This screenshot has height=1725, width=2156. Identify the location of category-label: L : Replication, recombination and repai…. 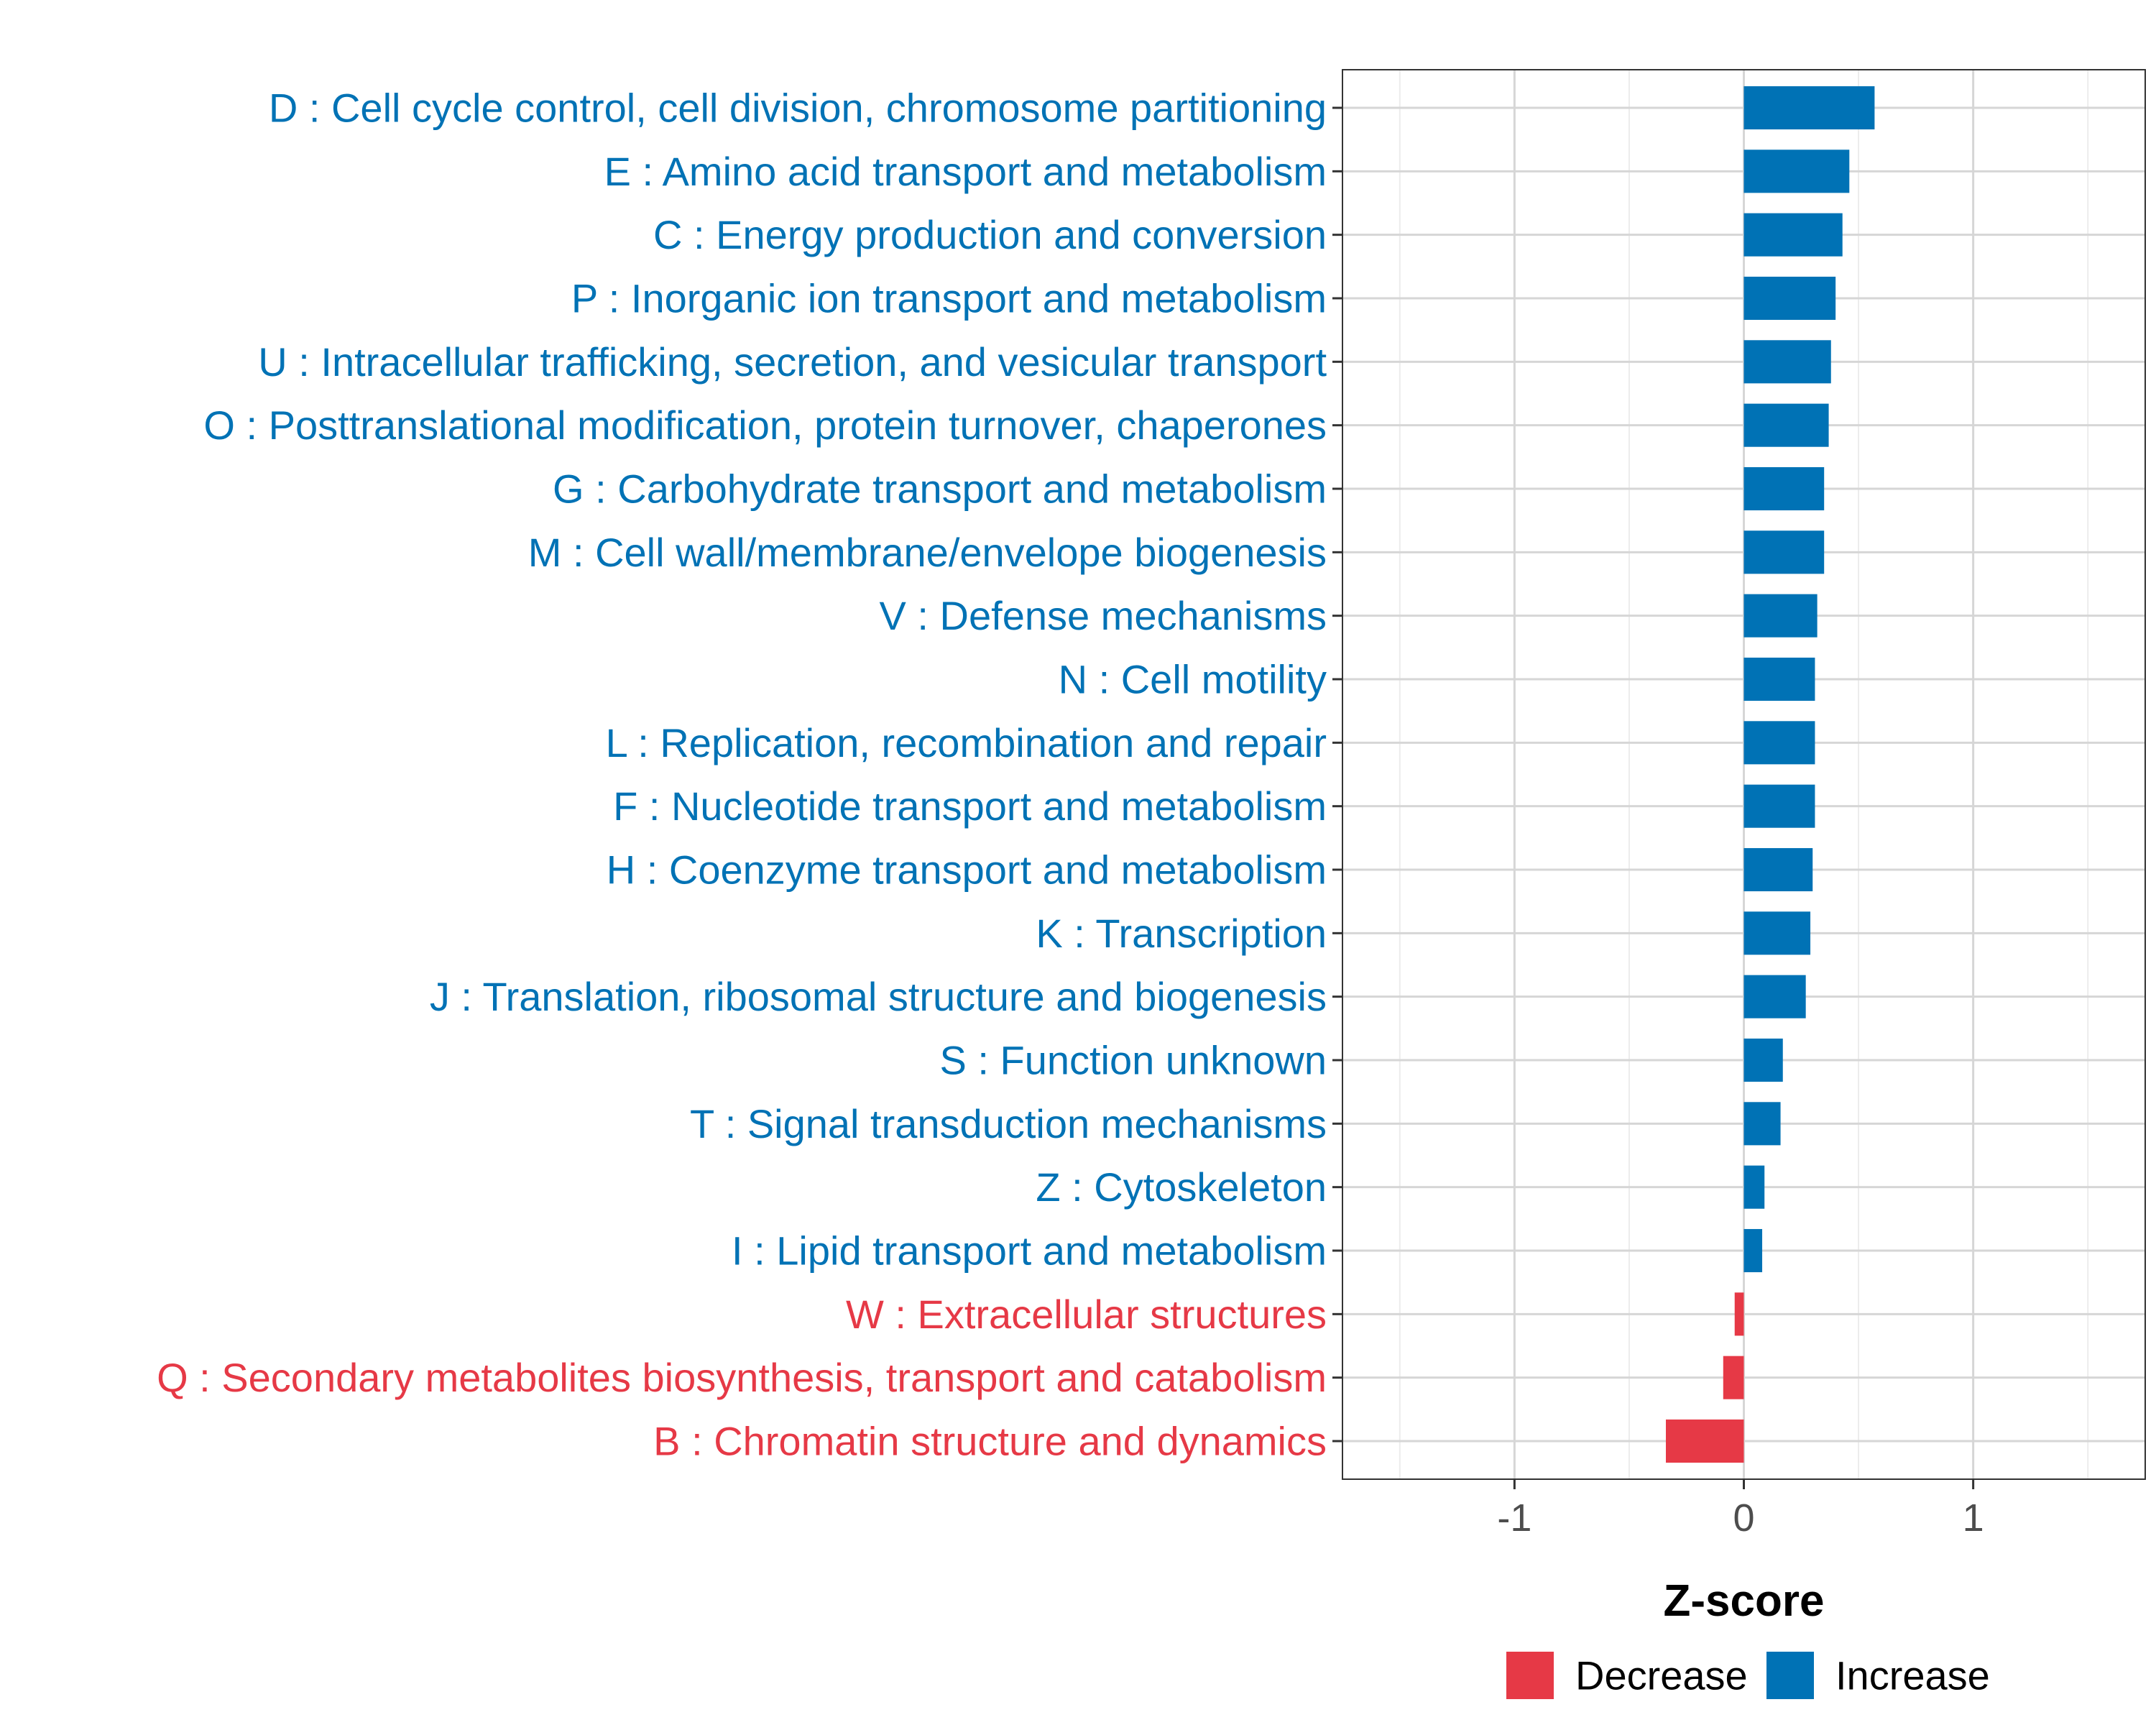
(967, 742).